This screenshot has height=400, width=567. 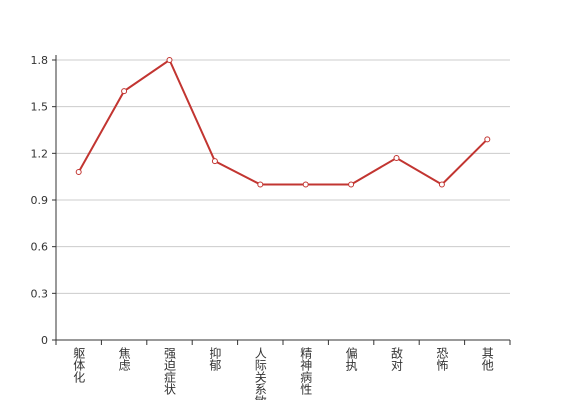 I want to click on y-tick-label: 1.2, so click(x=40, y=153).